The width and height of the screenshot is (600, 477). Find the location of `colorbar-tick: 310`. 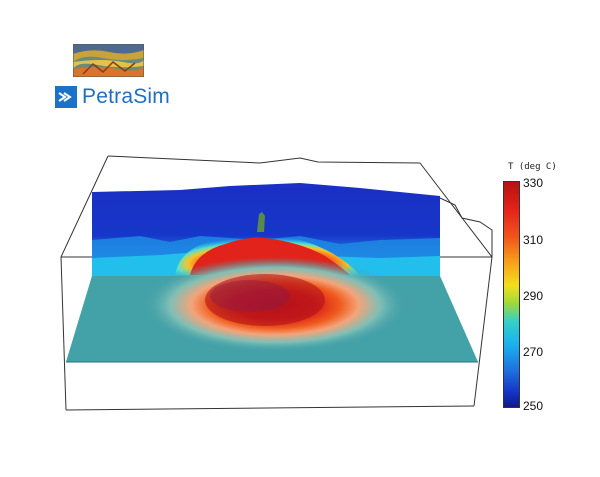

colorbar-tick: 310 is located at coordinates (533, 240).